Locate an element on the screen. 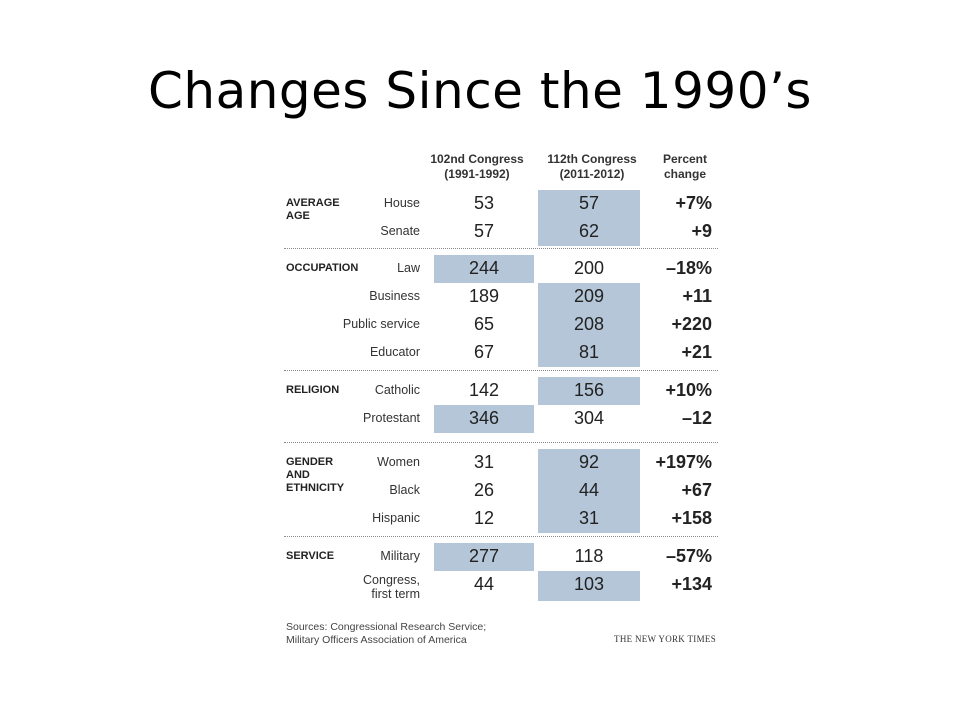  percent-change-value: –18% is located at coordinates (688, 268).